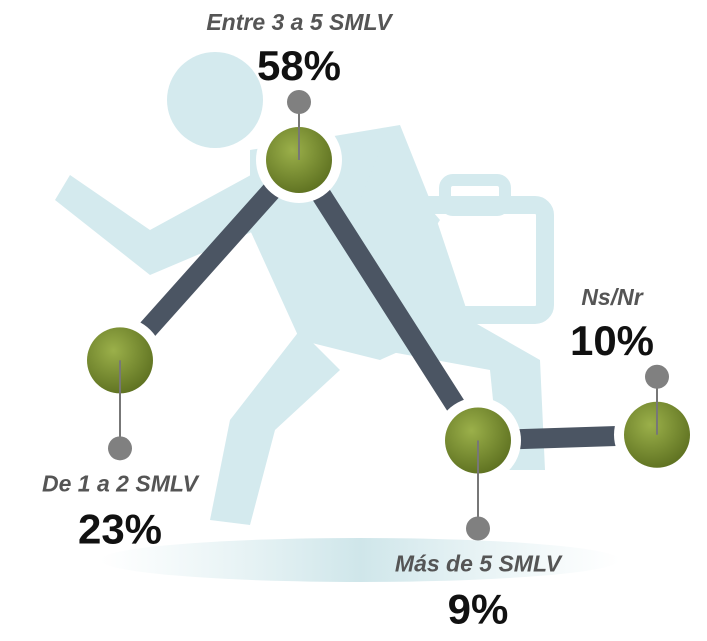 The image size is (707, 641). I want to click on value-label: 23%, so click(120, 528).